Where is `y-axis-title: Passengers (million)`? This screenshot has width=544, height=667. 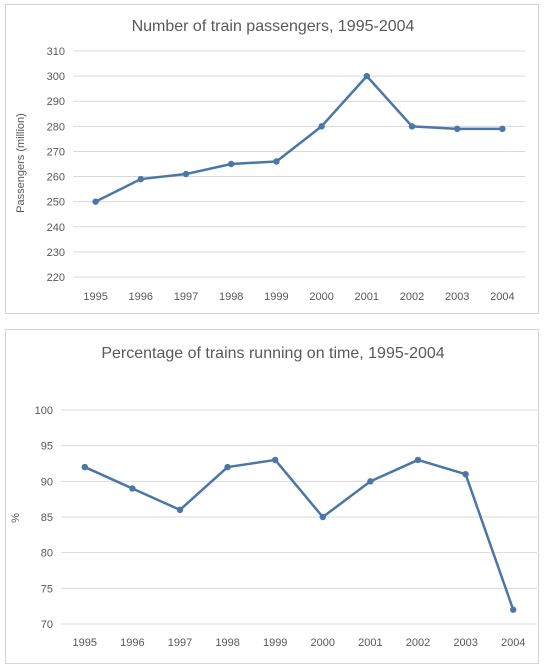 y-axis-title: Passengers (million) is located at coordinates (21, 163).